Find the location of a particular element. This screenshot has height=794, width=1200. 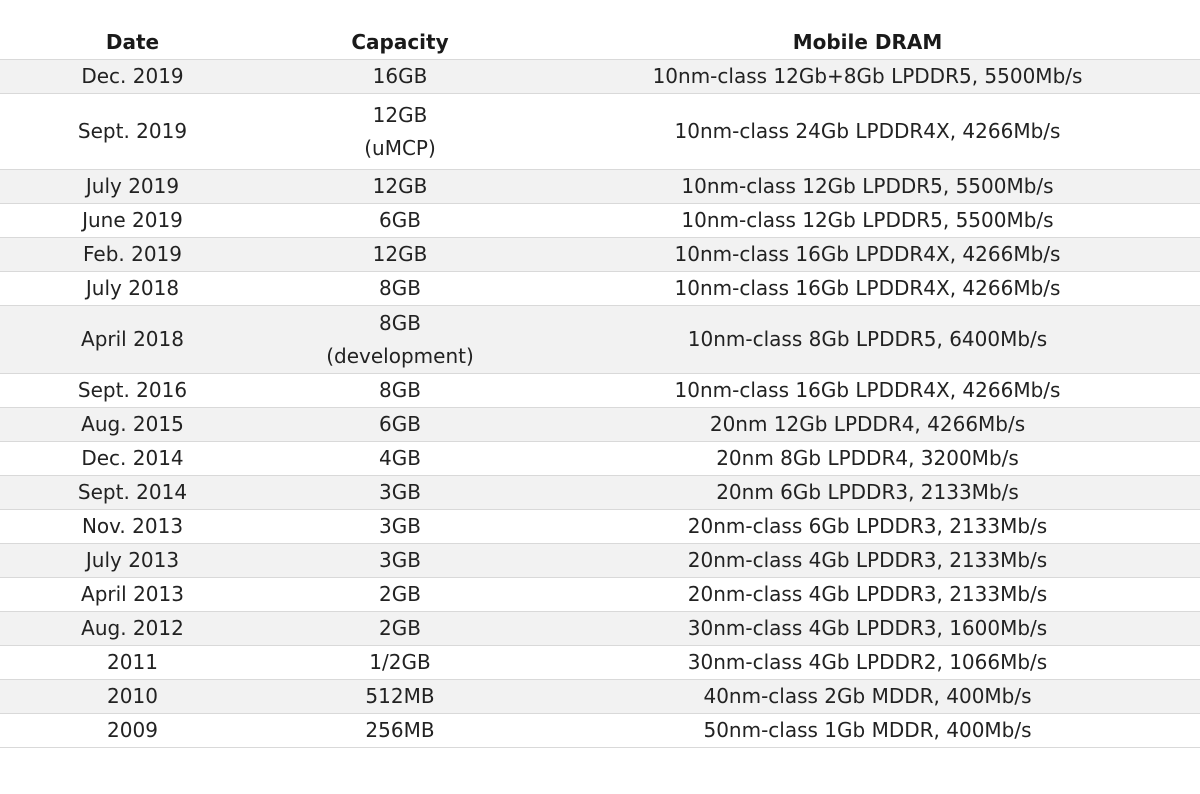

table-row: Aug. 2015 6GB 20nm 12Gb LPDDR4, 4266Mb/s is located at coordinates (600, 424).